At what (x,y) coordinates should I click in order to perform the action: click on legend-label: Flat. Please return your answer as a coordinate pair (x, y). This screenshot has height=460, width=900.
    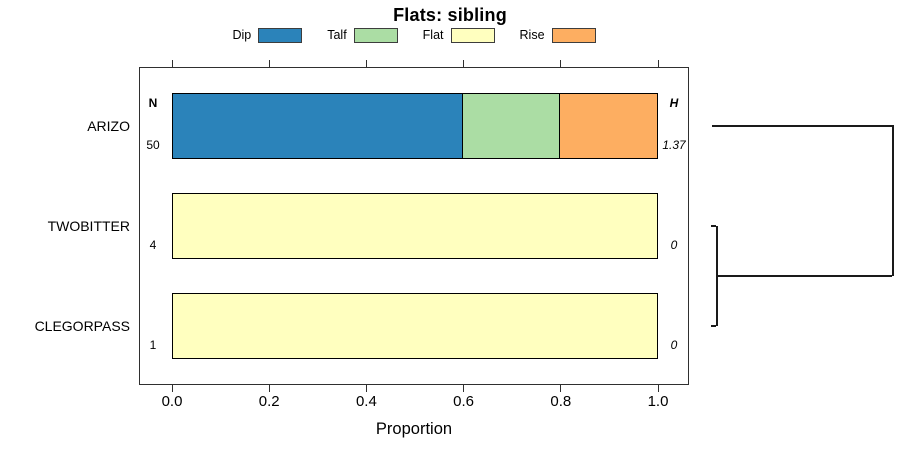
    Looking at the image, I should click on (433, 35).